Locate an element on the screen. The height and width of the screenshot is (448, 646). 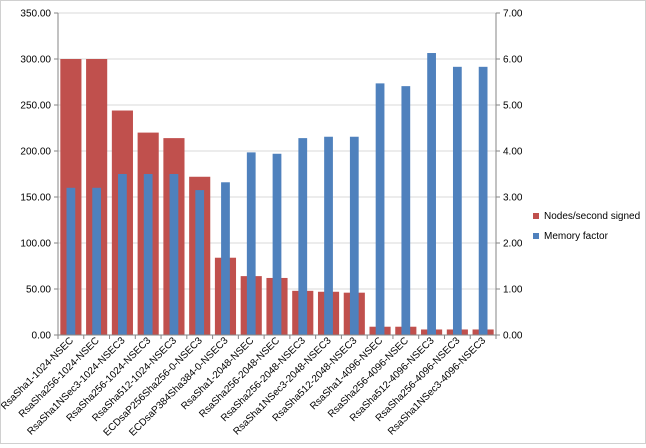
right-tick-label: 4.00 is located at coordinates (513, 152).